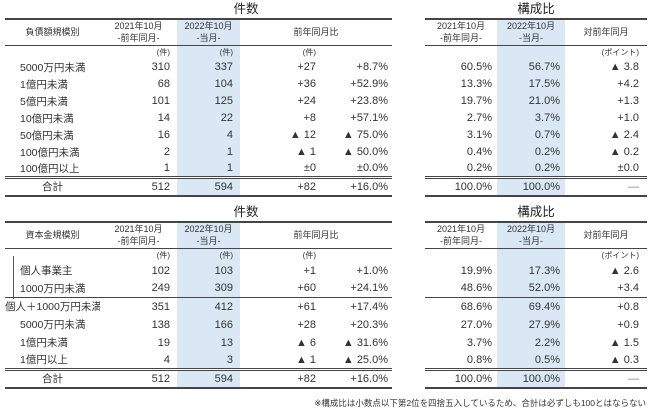  What do you see at coordinates (624, 152) in the screenshot?
I see `points-diff-value: ▲ 0.2` at bounding box center [624, 152].